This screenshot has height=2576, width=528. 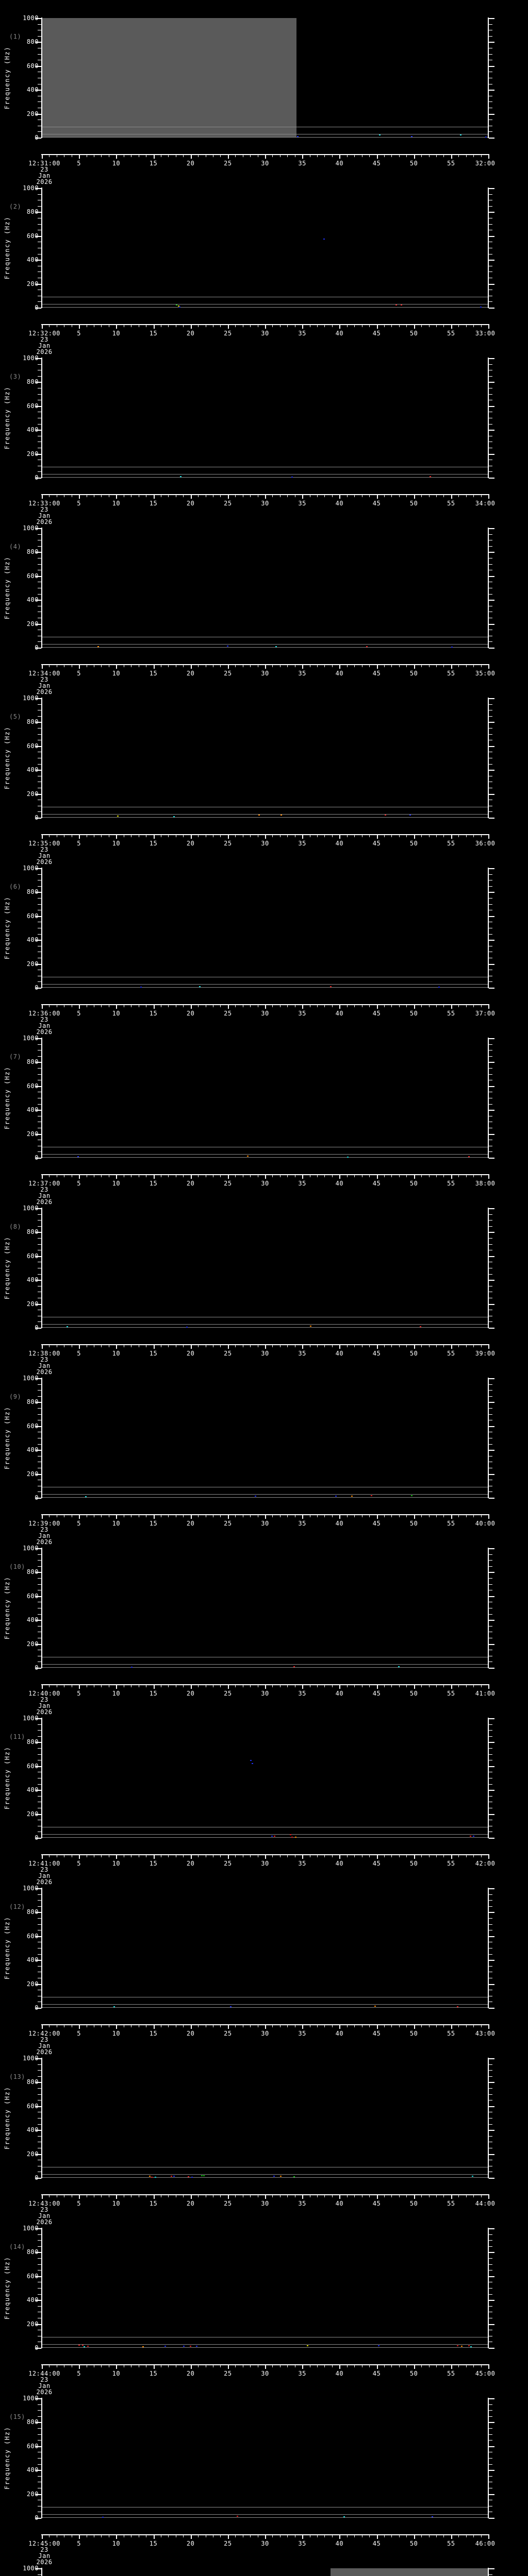 What do you see at coordinates (32, 2106) in the screenshot?
I see `y-tick-label: 600` at bounding box center [32, 2106].